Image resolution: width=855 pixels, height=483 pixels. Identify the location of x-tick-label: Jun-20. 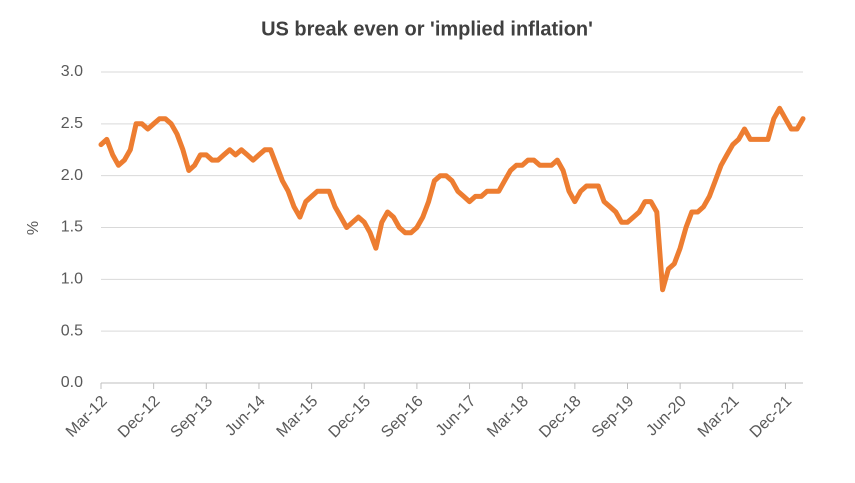
(666, 416).